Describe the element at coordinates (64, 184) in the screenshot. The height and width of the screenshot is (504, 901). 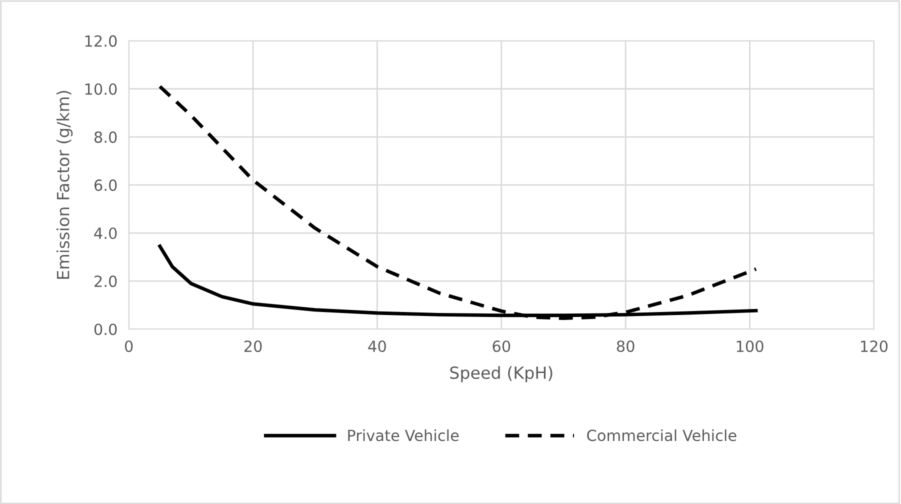
I see `y-axis-title: Emission Factor (g/km)` at that location.